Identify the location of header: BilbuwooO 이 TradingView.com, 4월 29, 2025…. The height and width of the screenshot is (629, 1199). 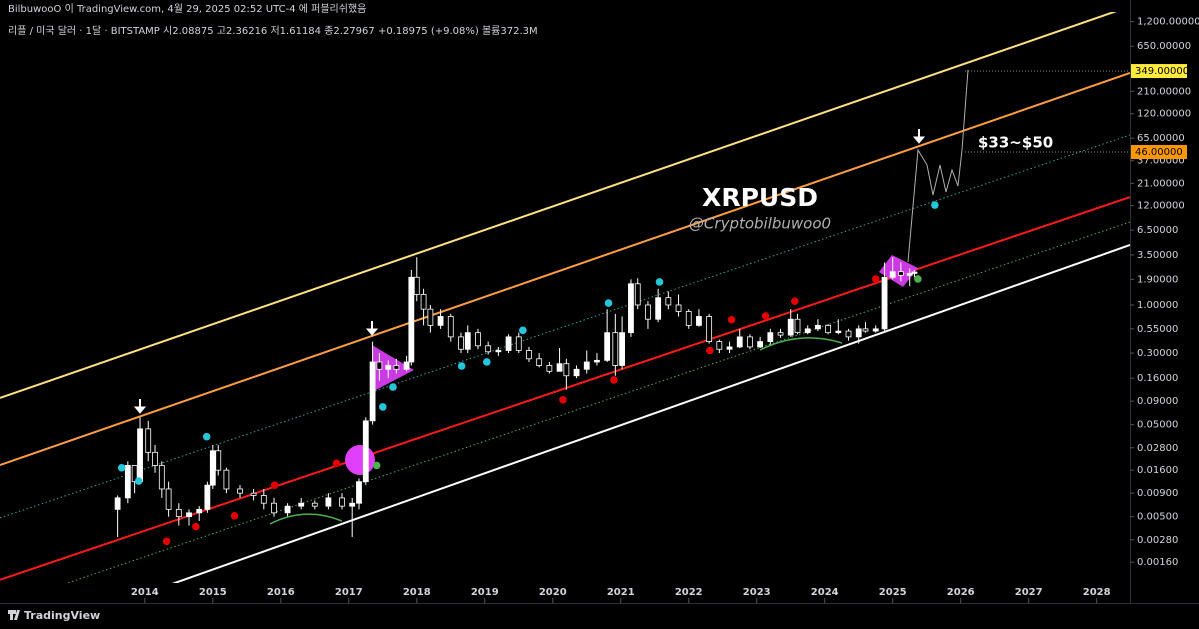
(187, 8).